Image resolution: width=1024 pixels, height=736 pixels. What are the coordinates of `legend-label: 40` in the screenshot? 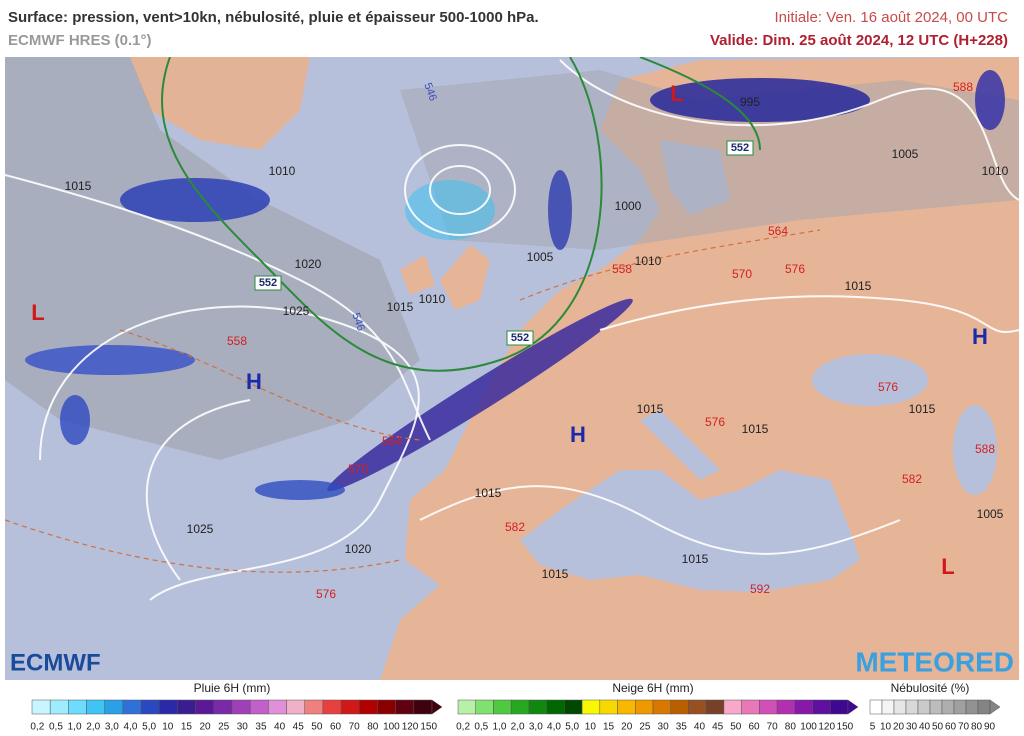 It's located at (700, 727).